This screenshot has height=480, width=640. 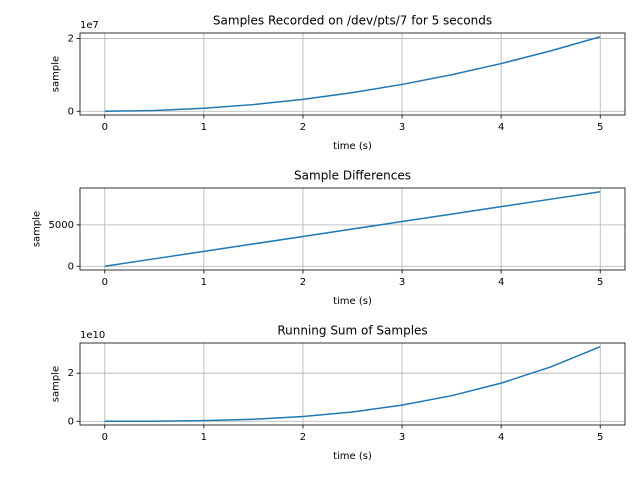 What do you see at coordinates (89, 25) in the screenshot?
I see `axis-offset-label: 1e7` at bounding box center [89, 25].